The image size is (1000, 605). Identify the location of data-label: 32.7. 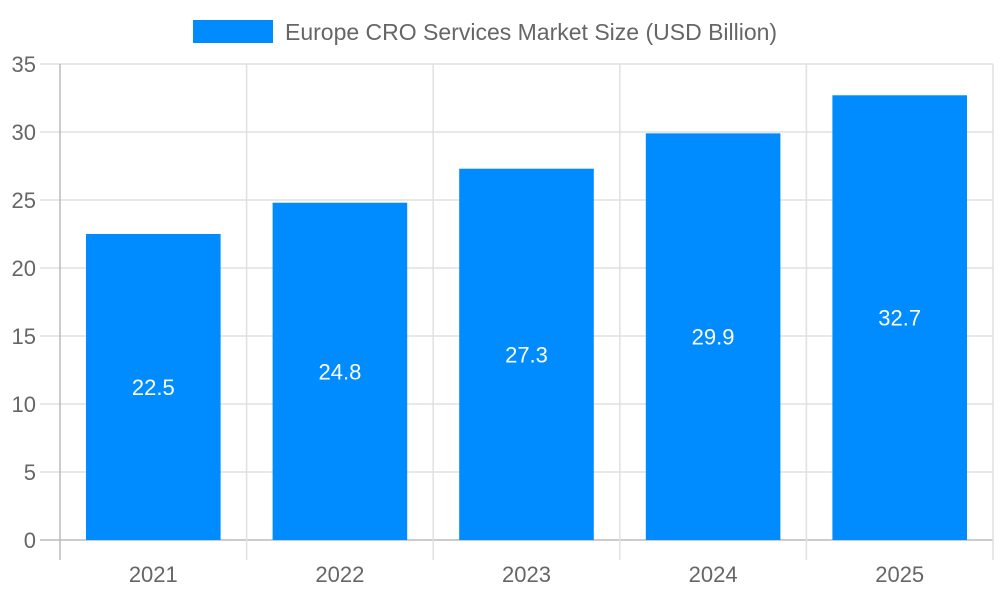
(899, 318).